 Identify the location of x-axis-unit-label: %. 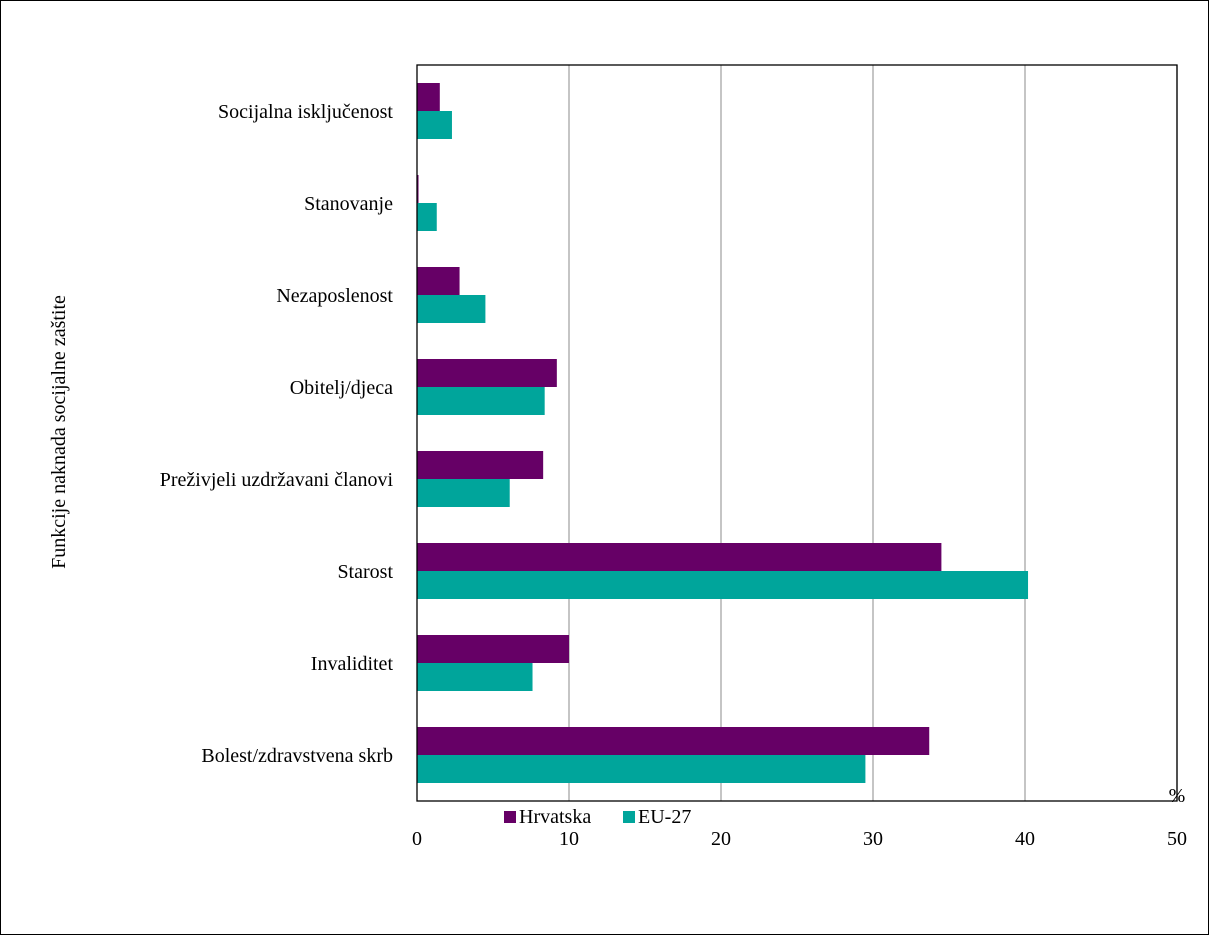
(1177, 796).